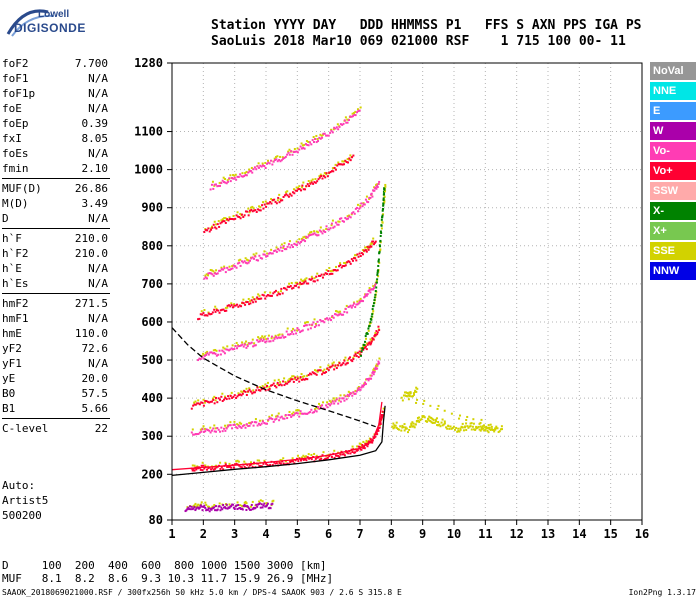  Describe the element at coordinates (548, 534) in the screenshot. I see `x-tick-label: 13` at that location.